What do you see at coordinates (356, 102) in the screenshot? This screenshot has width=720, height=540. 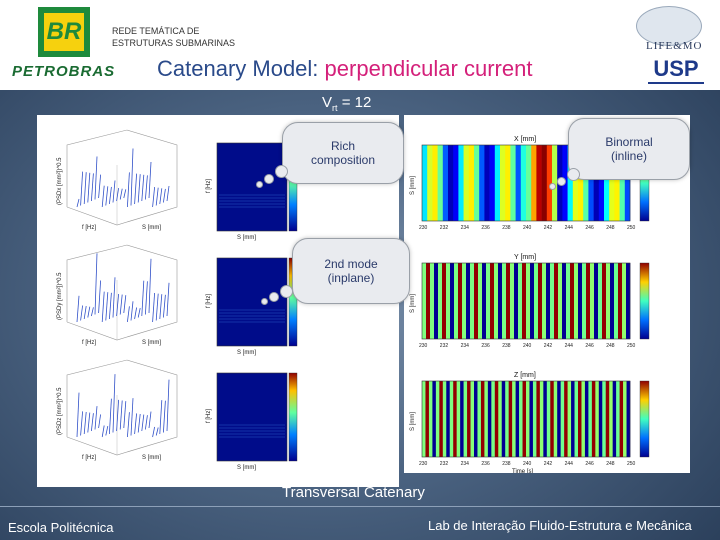 I see `velocity-value: = 12` at bounding box center [356, 102].